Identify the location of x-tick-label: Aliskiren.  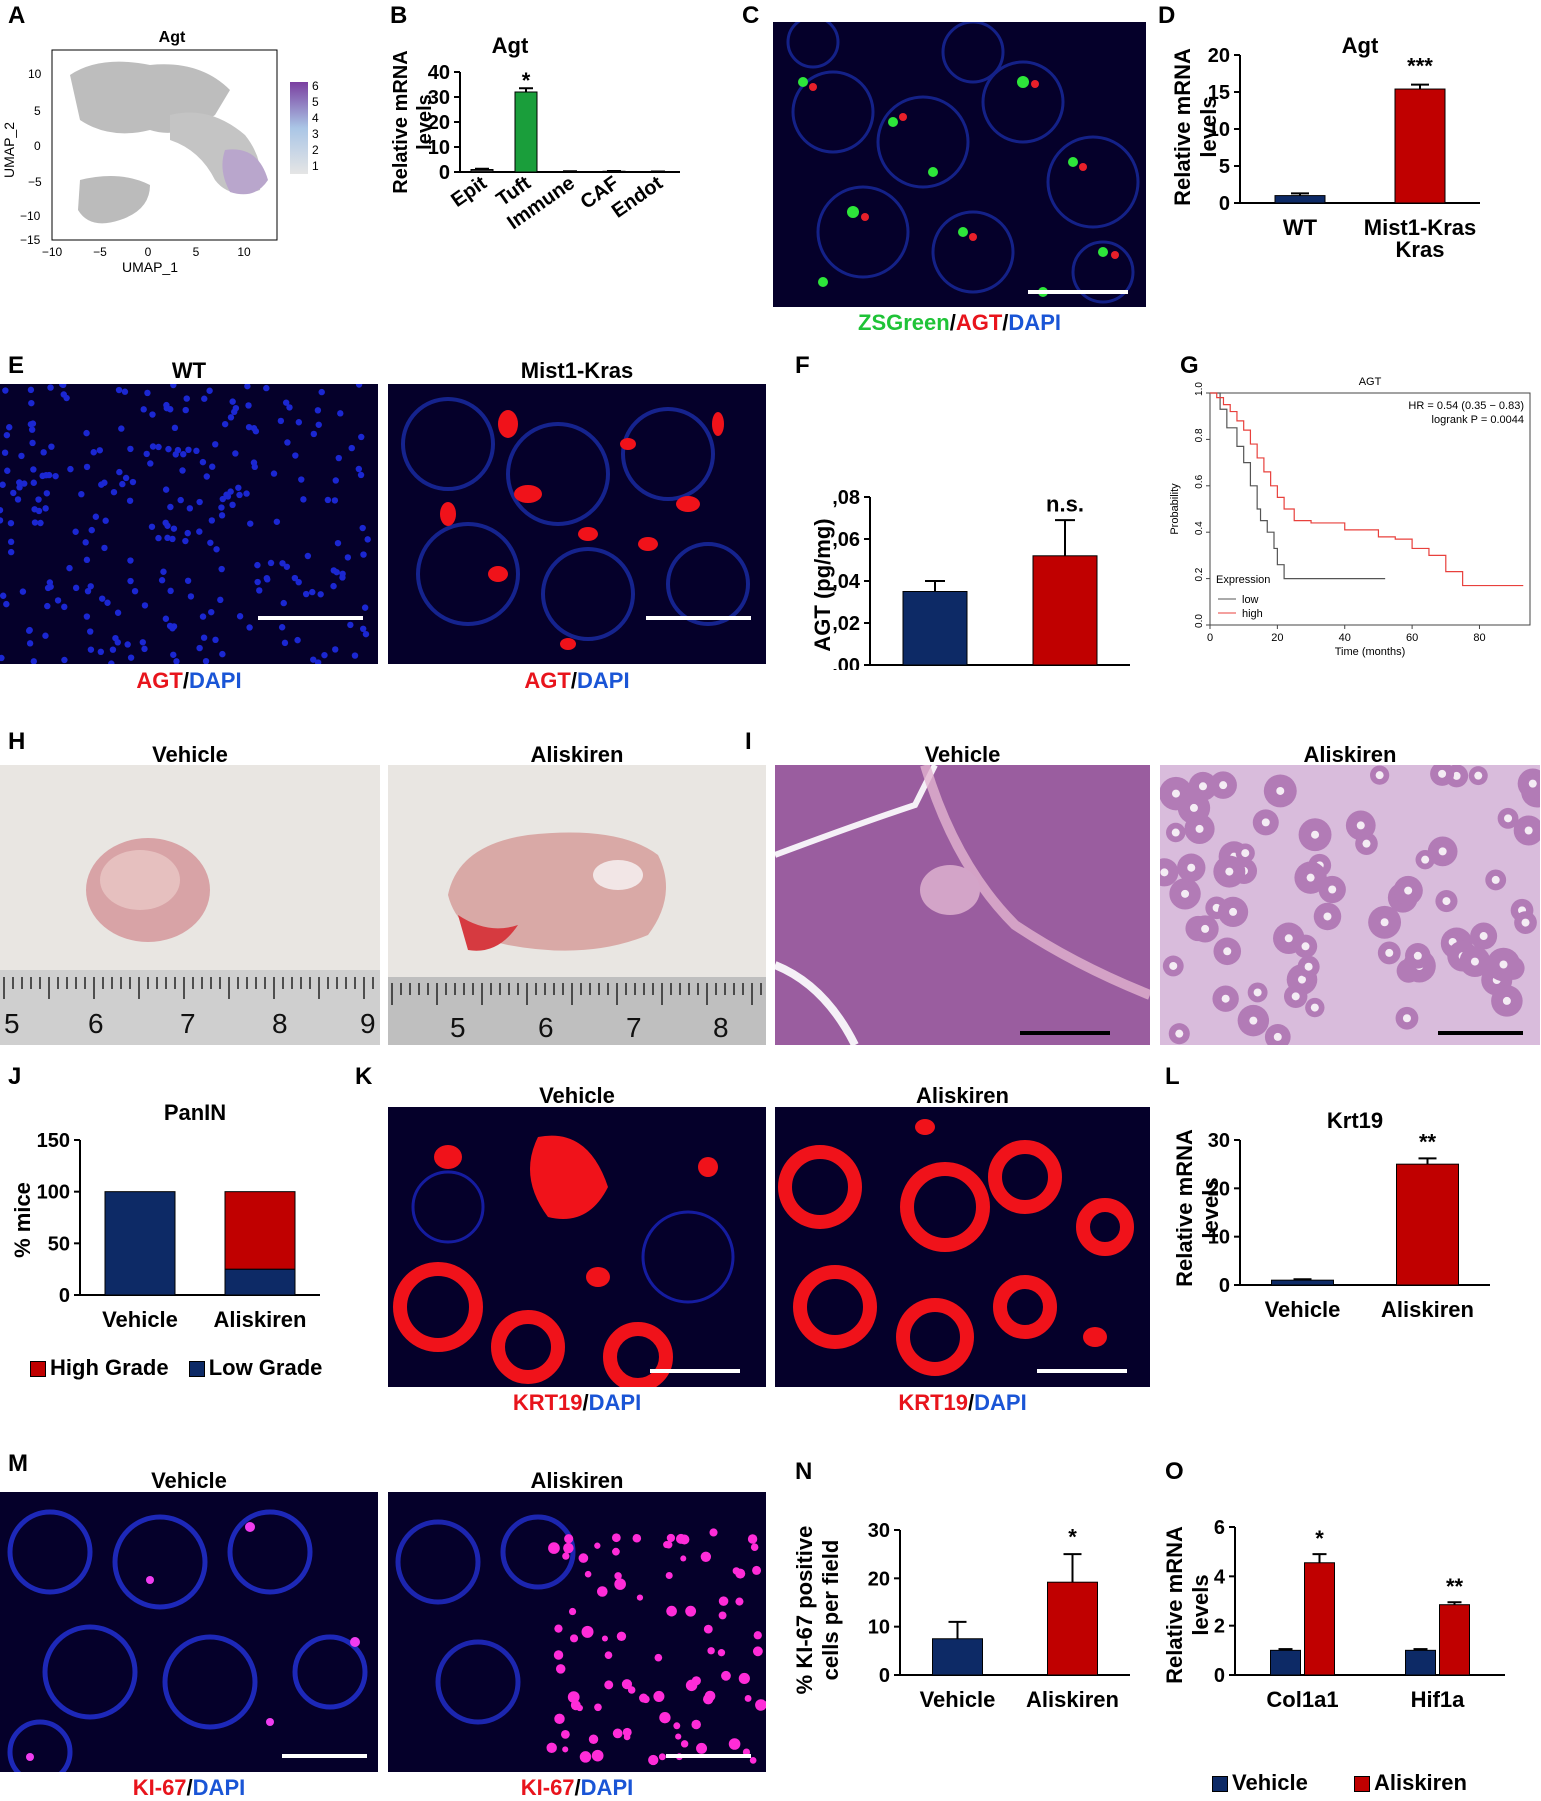
(260, 1319).